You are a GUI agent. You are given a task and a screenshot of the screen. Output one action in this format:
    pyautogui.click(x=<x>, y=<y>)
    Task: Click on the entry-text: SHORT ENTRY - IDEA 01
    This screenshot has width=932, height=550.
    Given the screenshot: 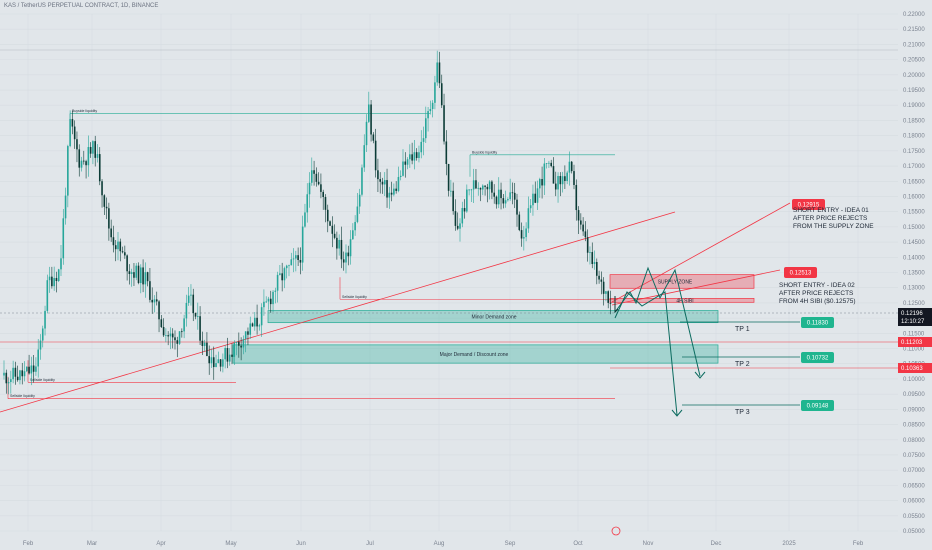 What is the action you would take?
    pyautogui.click(x=831, y=210)
    